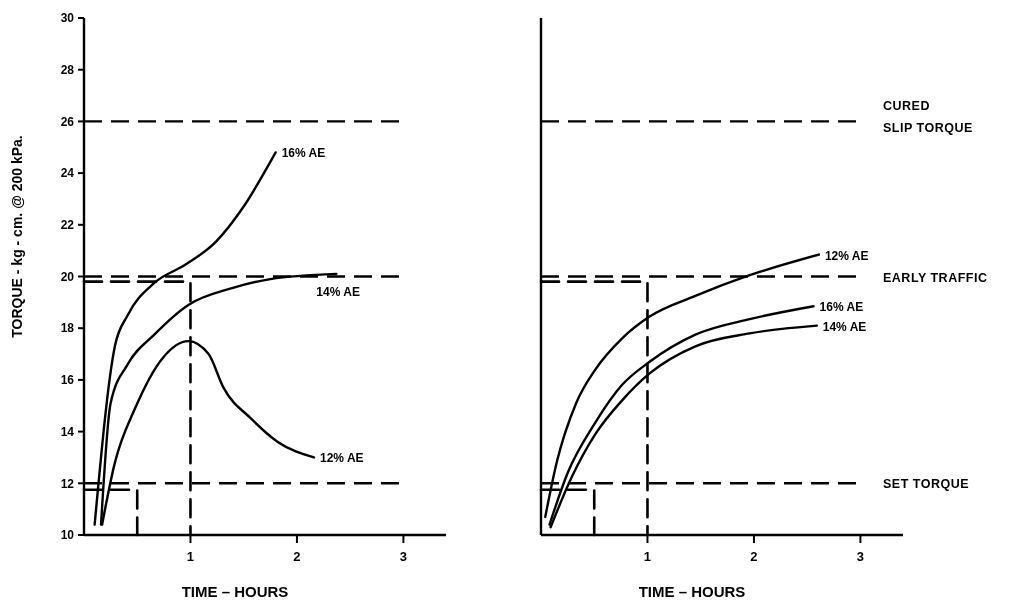  I want to click on y-tick-label: 18, so click(67, 328).